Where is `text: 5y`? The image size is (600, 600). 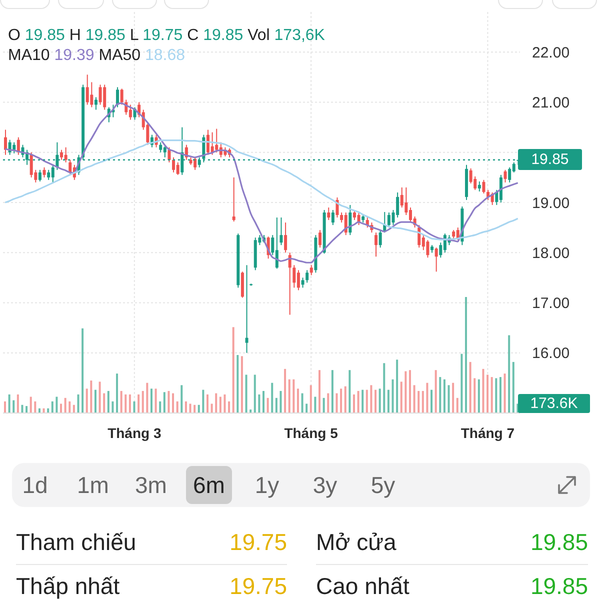
text: 5y is located at coordinates (383, 485).